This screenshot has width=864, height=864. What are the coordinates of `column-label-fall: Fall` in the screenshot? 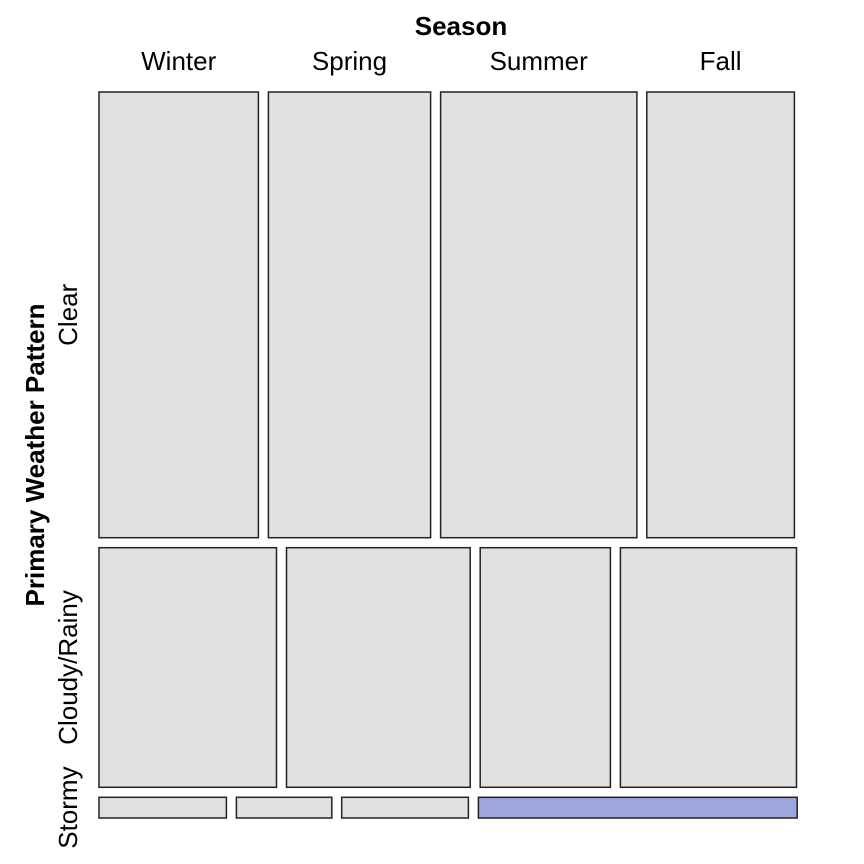 It's located at (721, 61).